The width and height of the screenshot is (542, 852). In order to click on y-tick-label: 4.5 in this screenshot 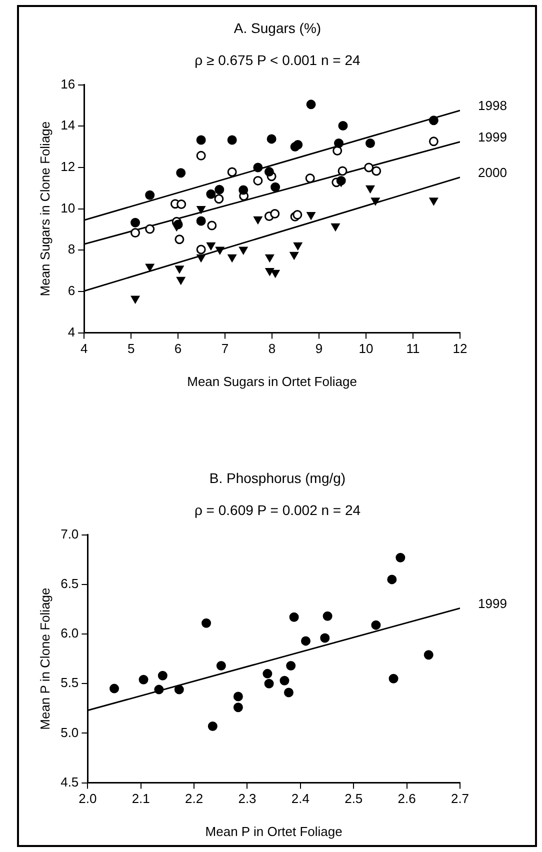, I will do `click(69, 782)`.